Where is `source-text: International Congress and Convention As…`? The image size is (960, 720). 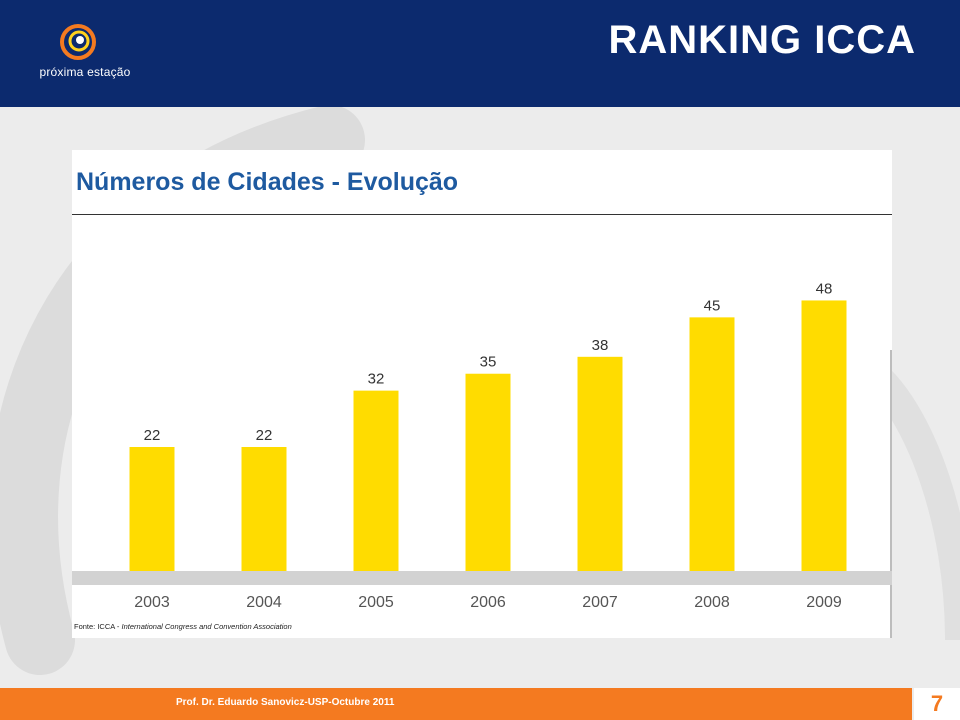 source-text: International Congress and Convention As… is located at coordinates (206, 626).